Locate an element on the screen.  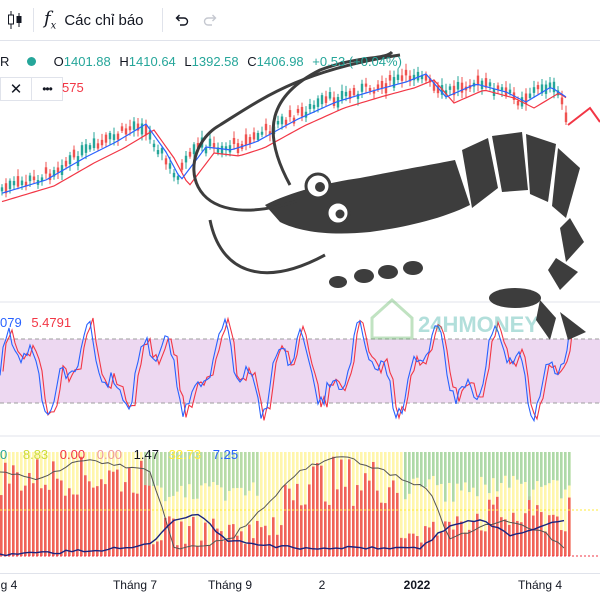
stoch-legend: 079 5.4791 is located at coordinates (35, 322).